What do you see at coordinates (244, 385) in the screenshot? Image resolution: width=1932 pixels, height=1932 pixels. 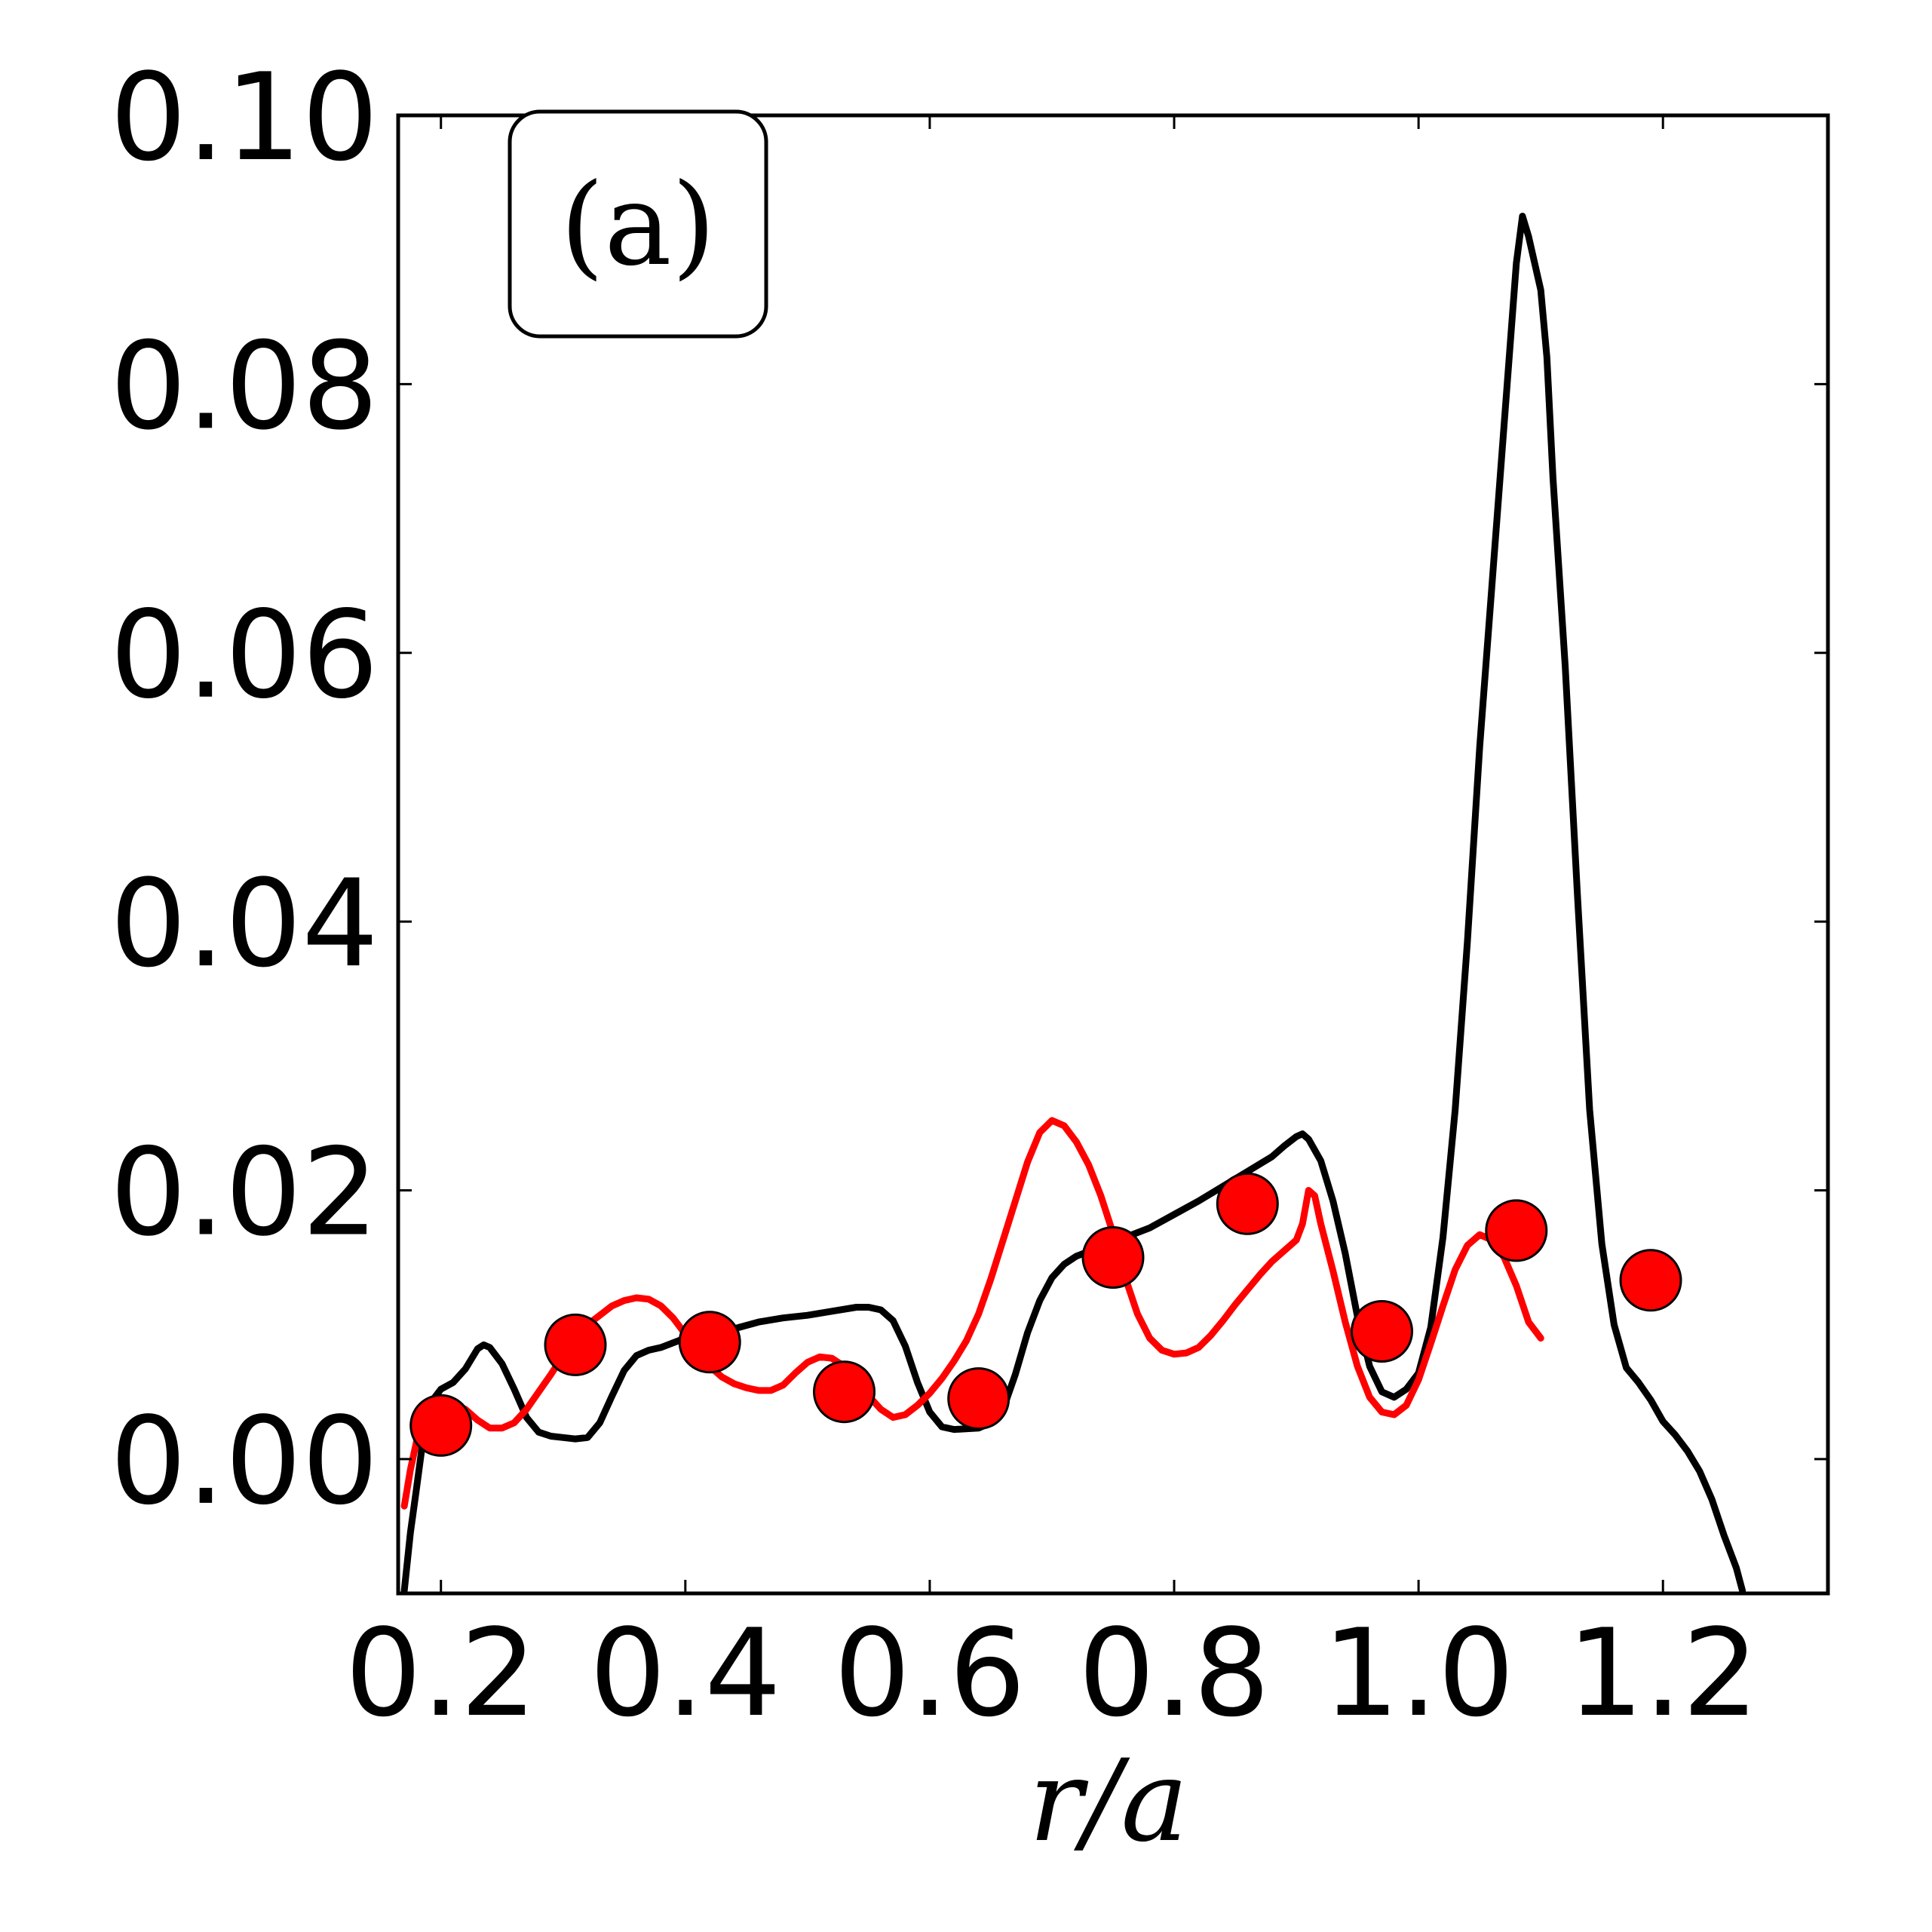 I see `y-tick-label: 0.08` at bounding box center [244, 385].